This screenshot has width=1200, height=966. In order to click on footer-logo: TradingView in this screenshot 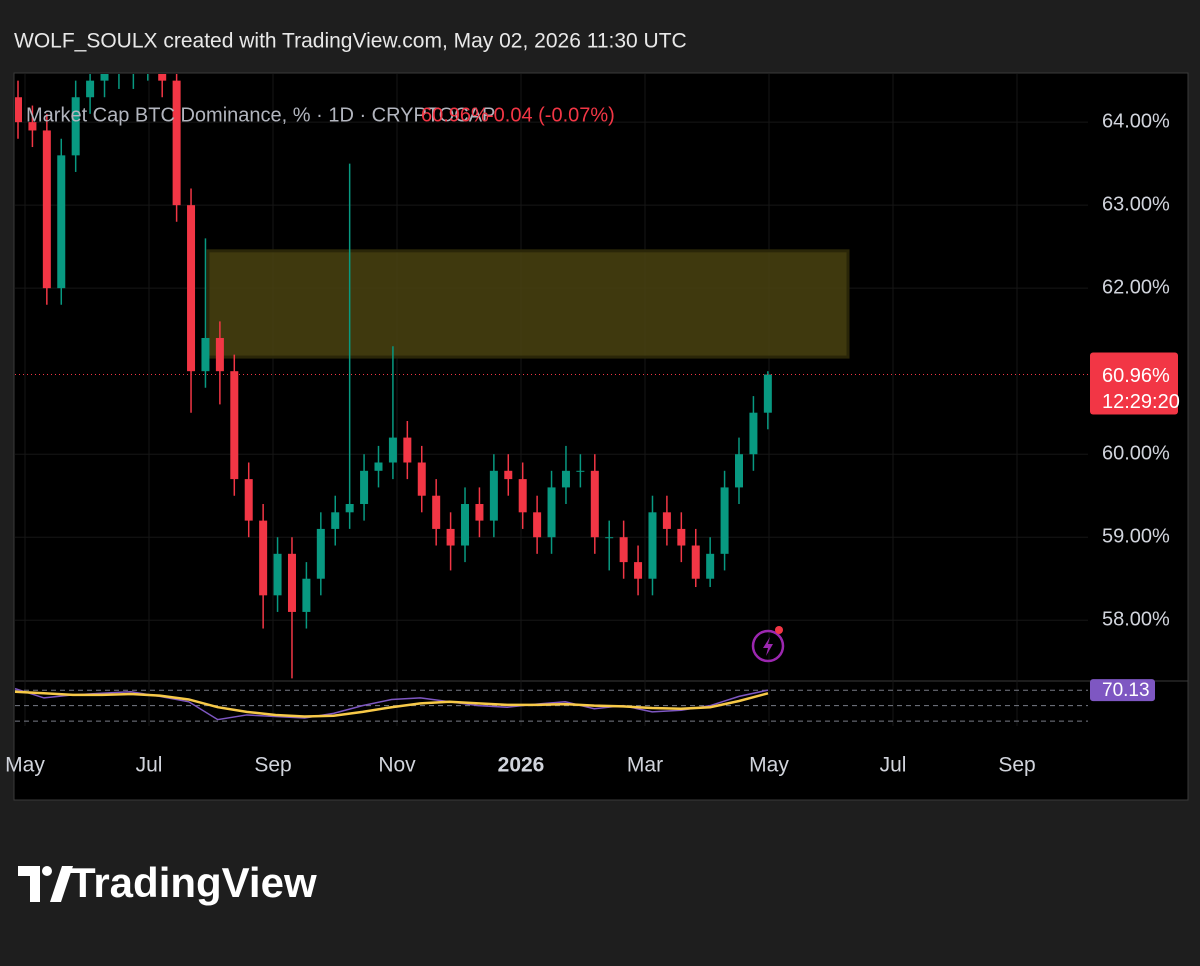, I will do `click(193, 882)`.